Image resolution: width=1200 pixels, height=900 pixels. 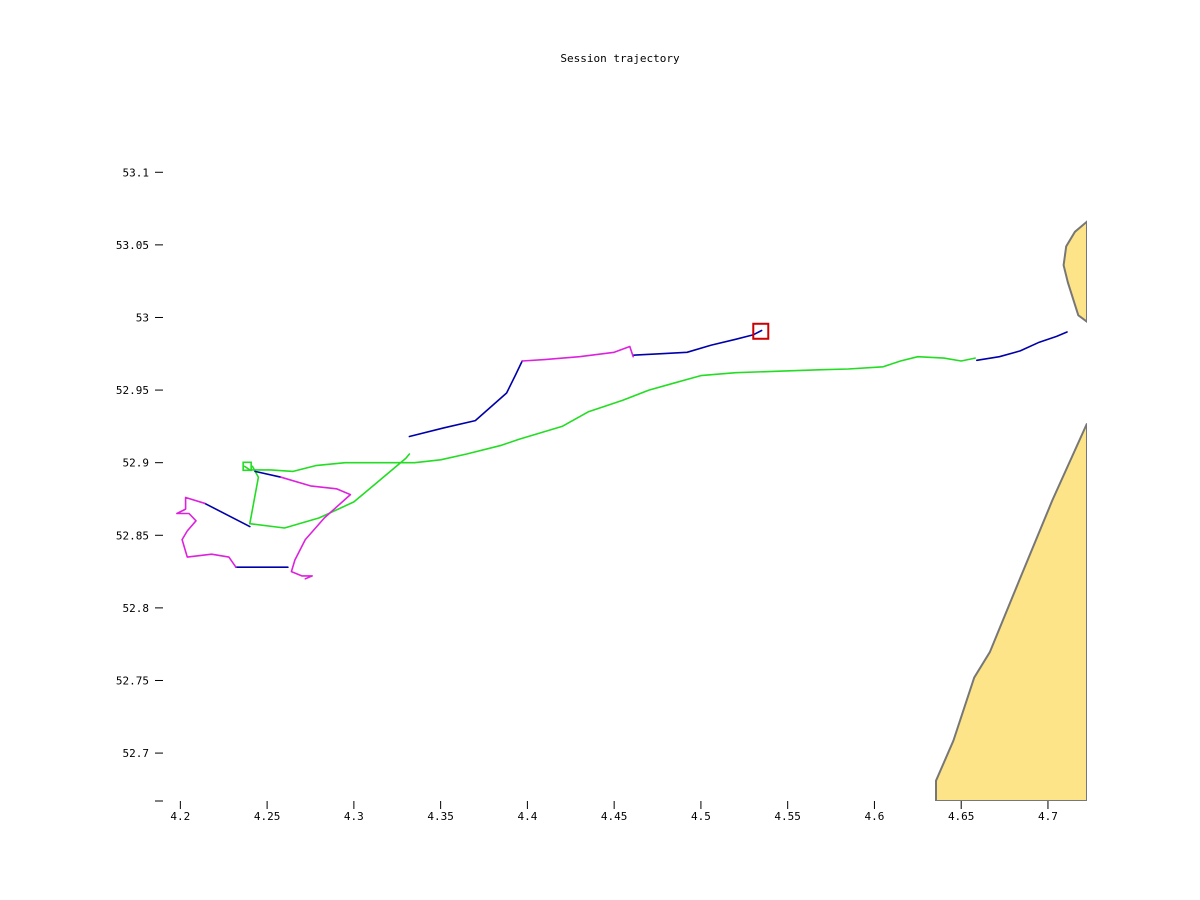 I want to click on chart-title: Session trajectory, so click(x=620, y=58).